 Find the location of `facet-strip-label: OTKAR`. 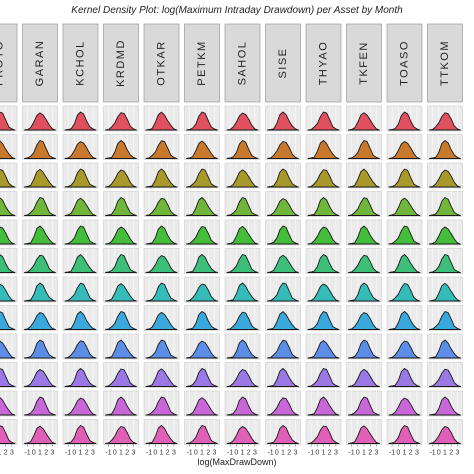

facet-strip-label: OTKAR is located at coordinates (161, 62).